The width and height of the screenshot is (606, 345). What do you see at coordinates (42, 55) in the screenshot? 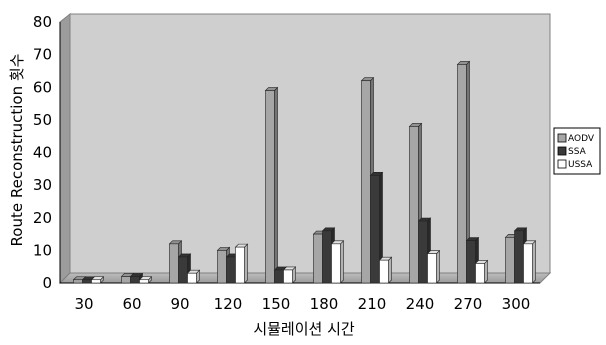
I see `y-tick-label: 70` at bounding box center [42, 55].